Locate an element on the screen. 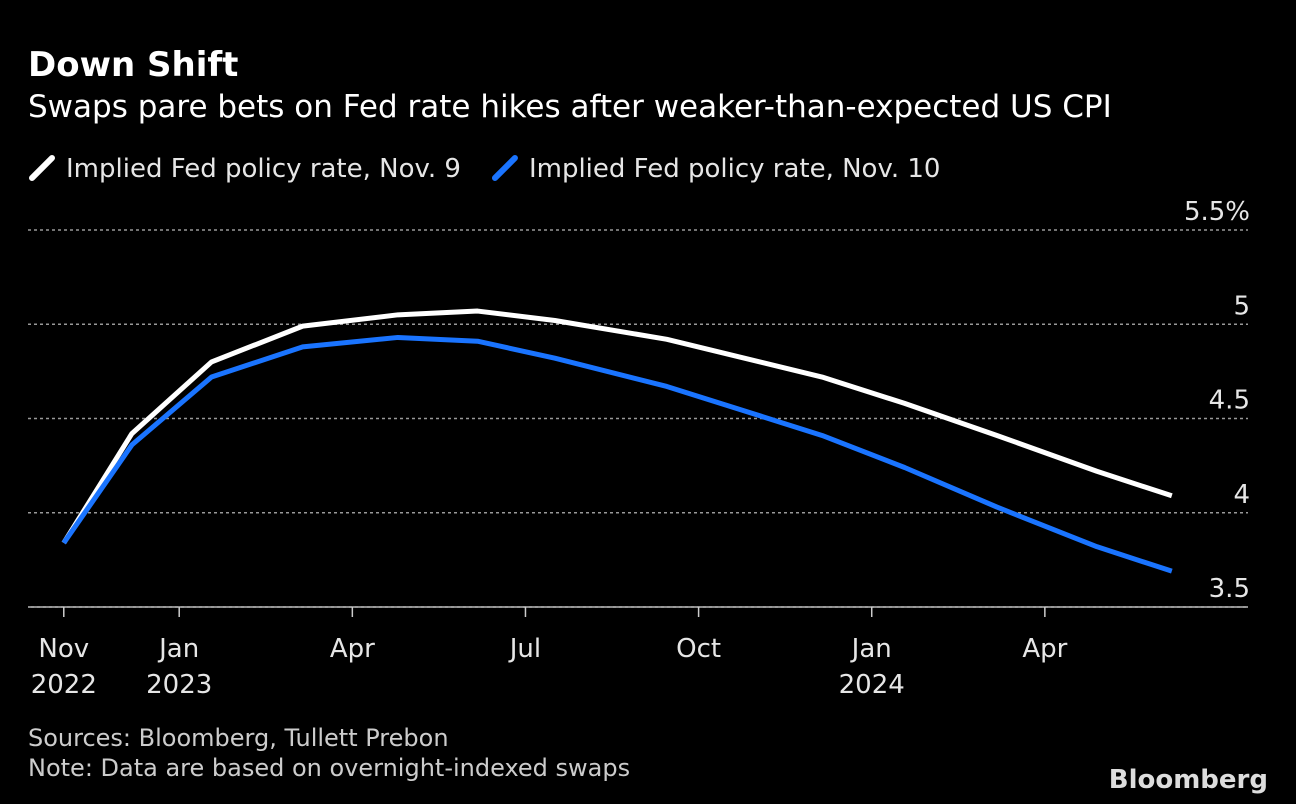 The height and width of the screenshot is (804, 1296). legend-label: Implied Fed policy rate, Nov. 9 is located at coordinates (263, 169).